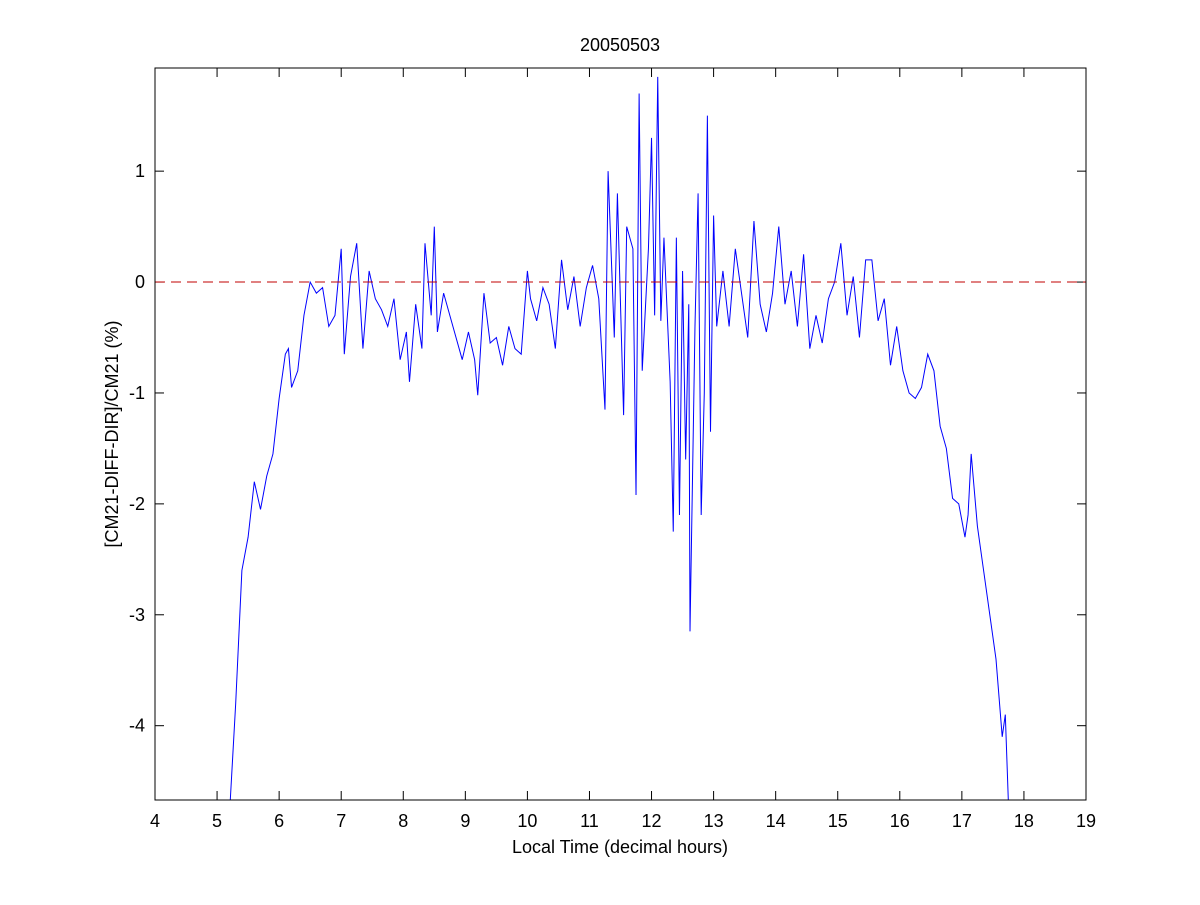  Describe the element at coordinates (217, 821) in the screenshot. I see `x-tick-label: 5` at that location.